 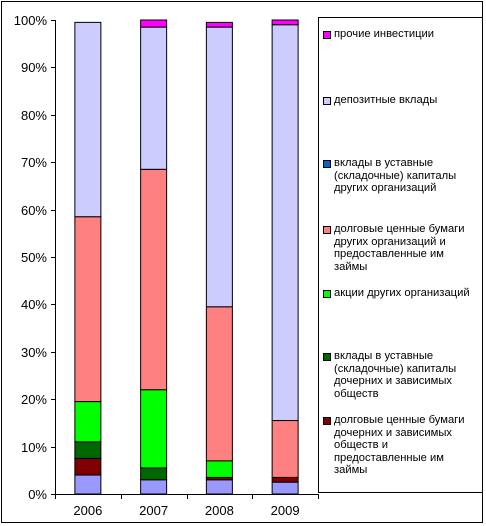 What do you see at coordinates (34, 210) in the screenshot?
I see `y-tick-label: 60%` at bounding box center [34, 210].